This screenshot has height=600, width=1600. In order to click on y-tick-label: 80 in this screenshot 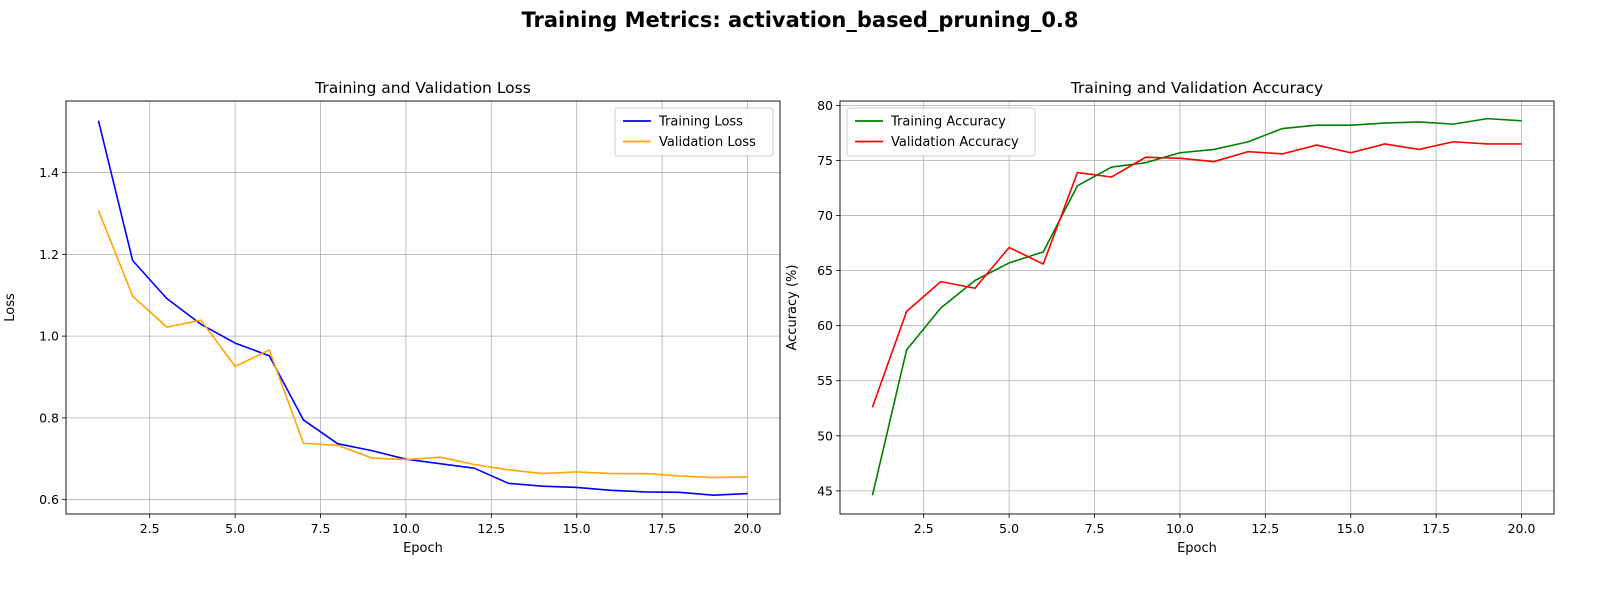, I will do `click(825, 105)`.